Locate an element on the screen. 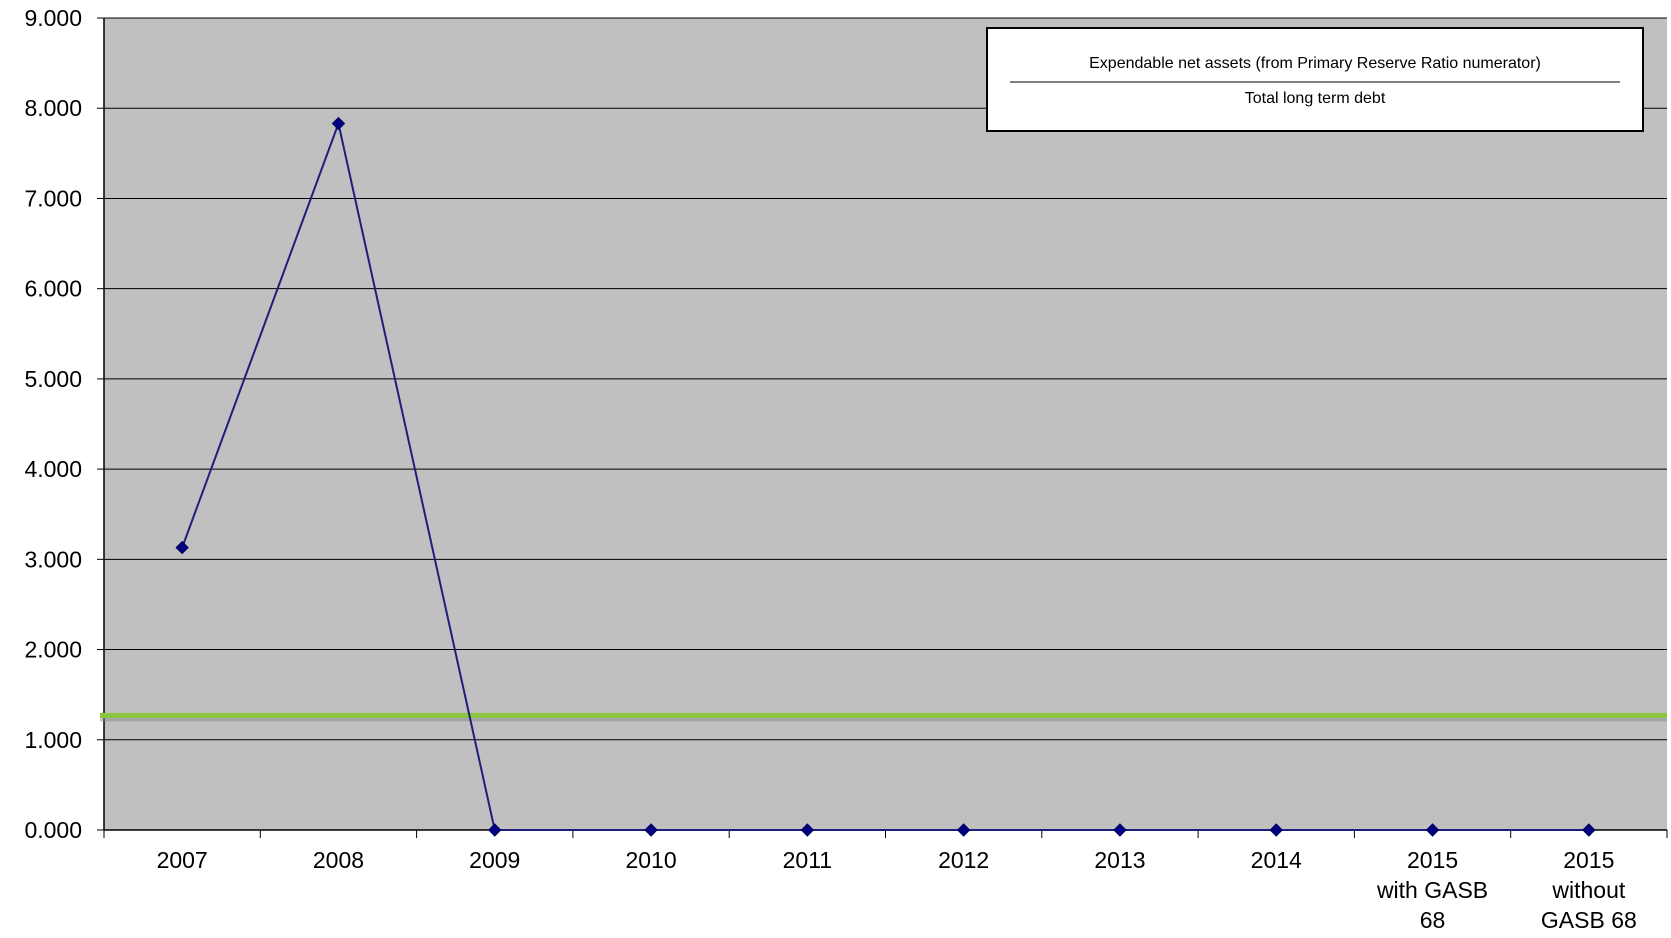 This screenshot has height=938, width=1671. x-tick-label-line: 2009 is located at coordinates (494, 860).